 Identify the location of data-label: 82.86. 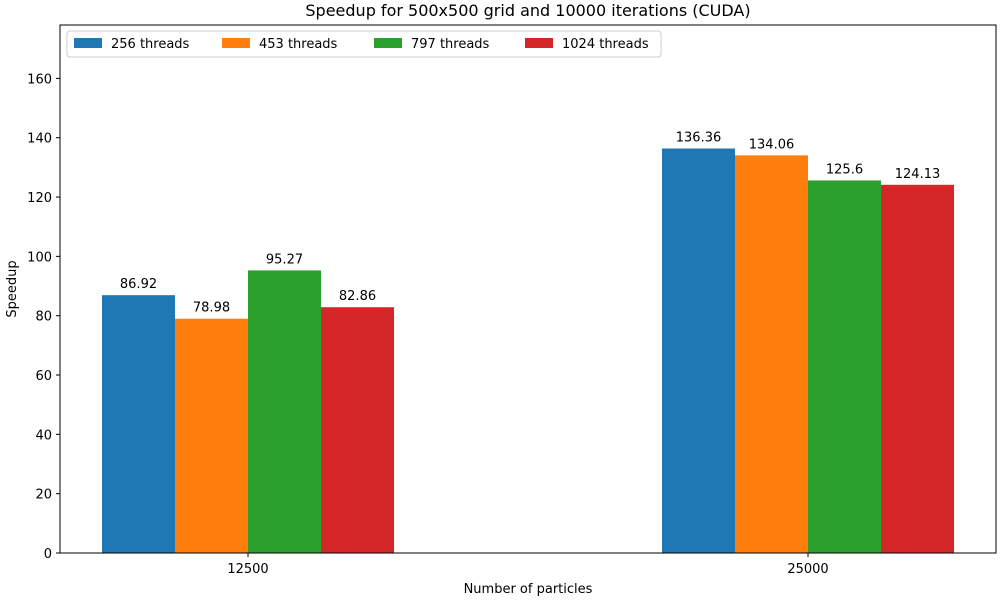
(357, 296).